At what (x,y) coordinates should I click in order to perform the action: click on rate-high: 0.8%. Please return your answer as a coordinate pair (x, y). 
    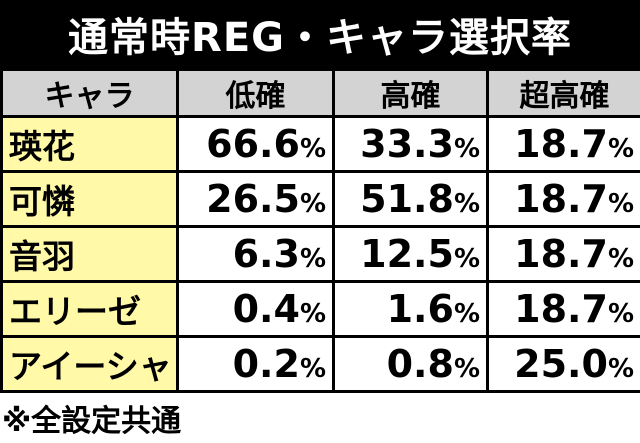
    Looking at the image, I should click on (410, 364).